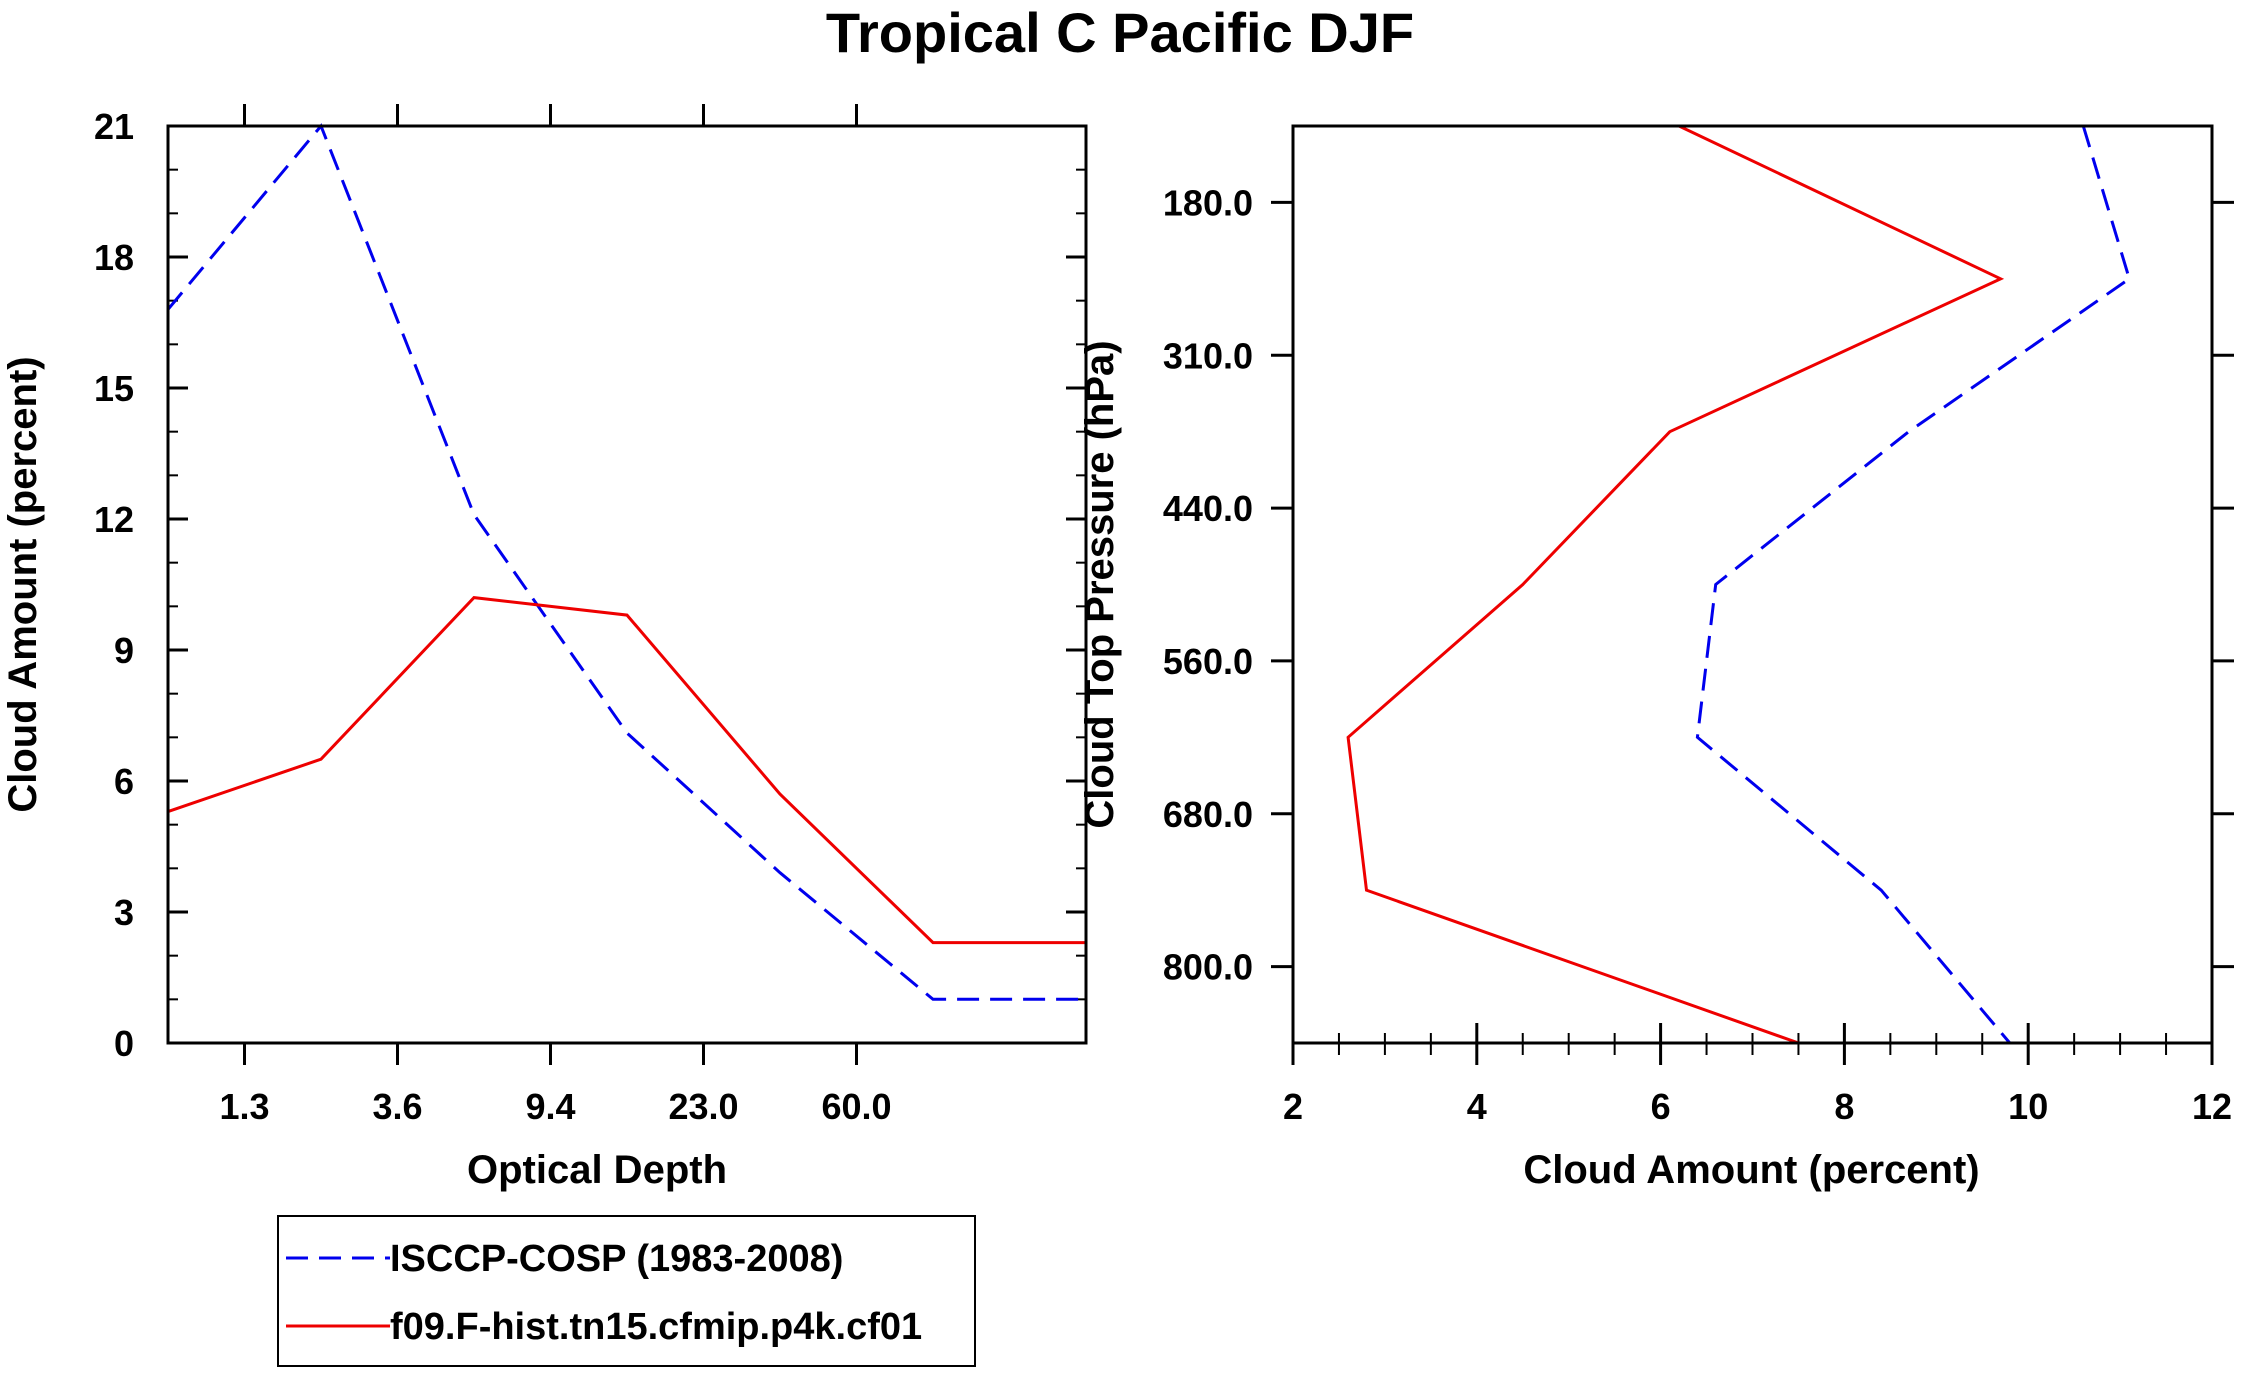 The width and height of the screenshot is (2241, 1373). Describe the element at coordinates (626, 770) in the screenshot. I see `panel1-series-line` at that location.